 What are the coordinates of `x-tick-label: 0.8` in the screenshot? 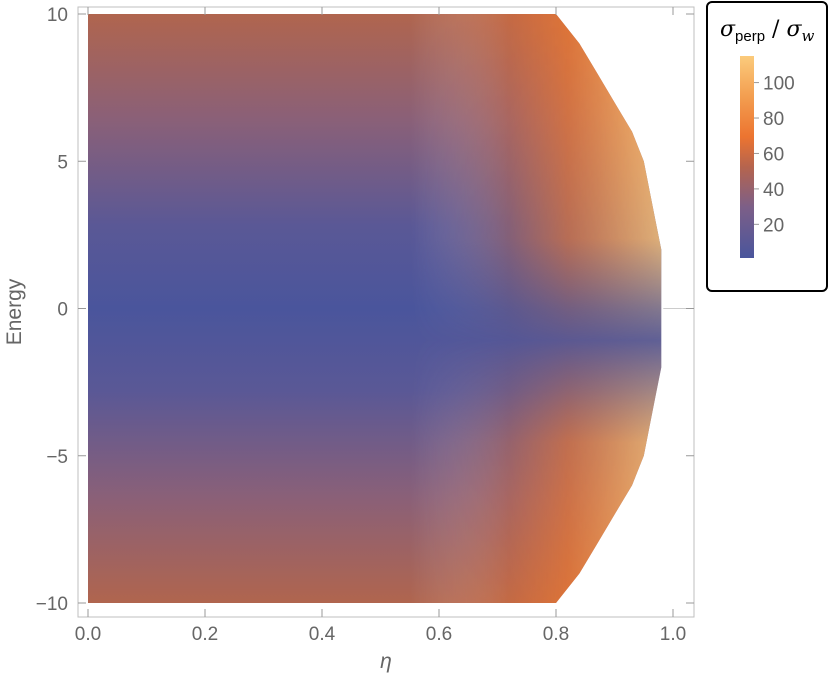 It's located at (556, 634).